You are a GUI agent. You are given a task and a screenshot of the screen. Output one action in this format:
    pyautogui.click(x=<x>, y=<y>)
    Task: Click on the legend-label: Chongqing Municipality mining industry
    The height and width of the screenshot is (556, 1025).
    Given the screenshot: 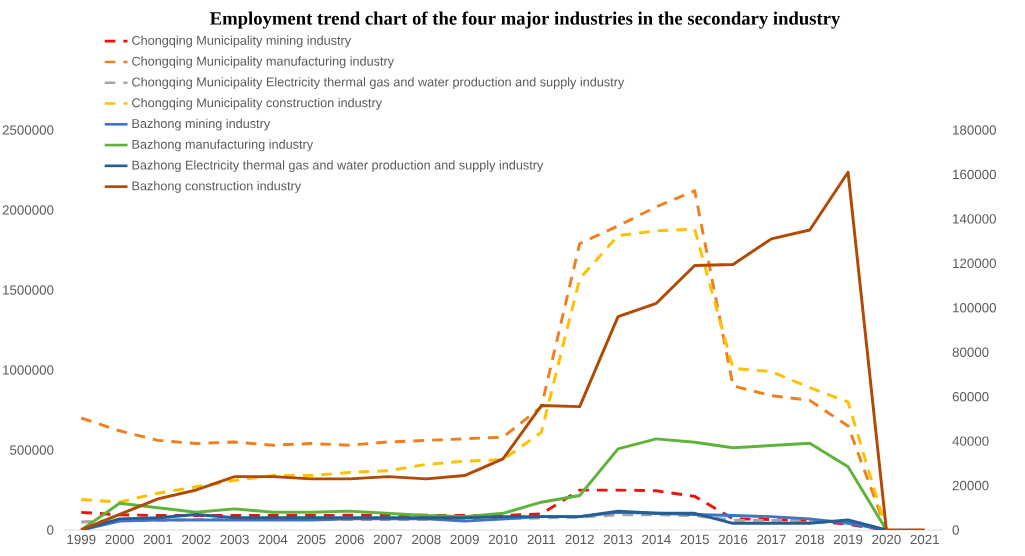 What is the action you would take?
    pyautogui.click(x=242, y=41)
    